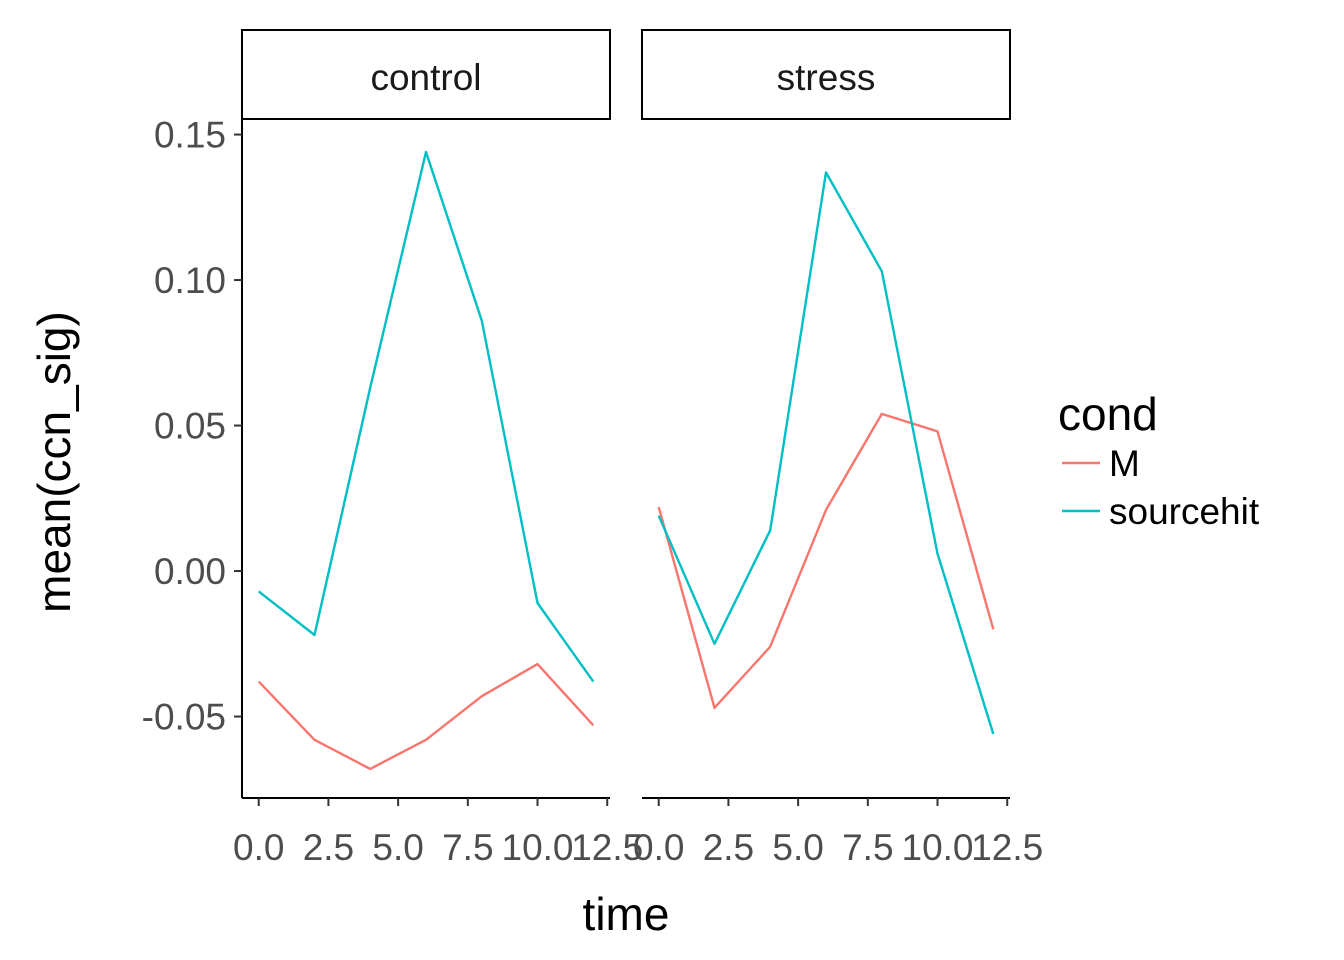 Image resolution: width=1344 pixels, height=960 pixels. What do you see at coordinates (54, 462) in the screenshot?
I see `y-axis-title: mean(ccn_sig)` at bounding box center [54, 462].